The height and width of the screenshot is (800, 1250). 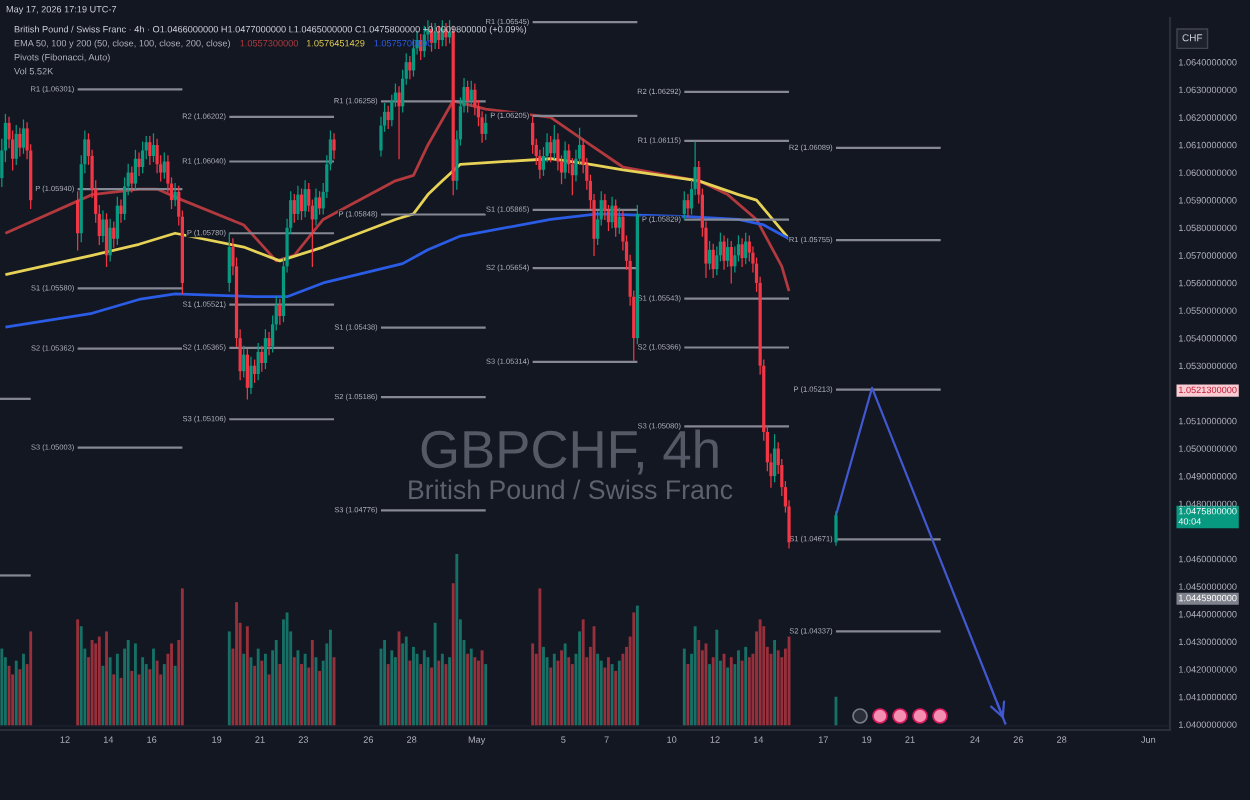 What do you see at coordinates (569, 452) in the screenshot?
I see `text: GBPCHF, 4h` at bounding box center [569, 452].